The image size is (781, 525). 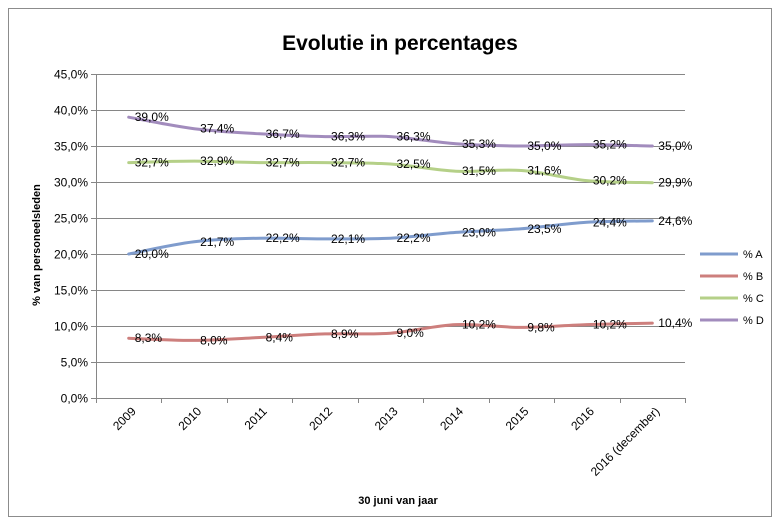 What do you see at coordinates (71, 183) in the screenshot?
I see `y-tick-label-6: 30,0%` at bounding box center [71, 183].